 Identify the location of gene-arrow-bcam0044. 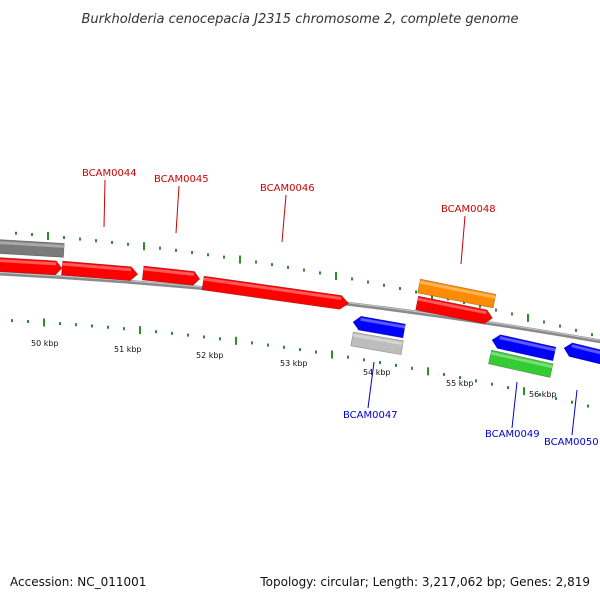
(31, 266).